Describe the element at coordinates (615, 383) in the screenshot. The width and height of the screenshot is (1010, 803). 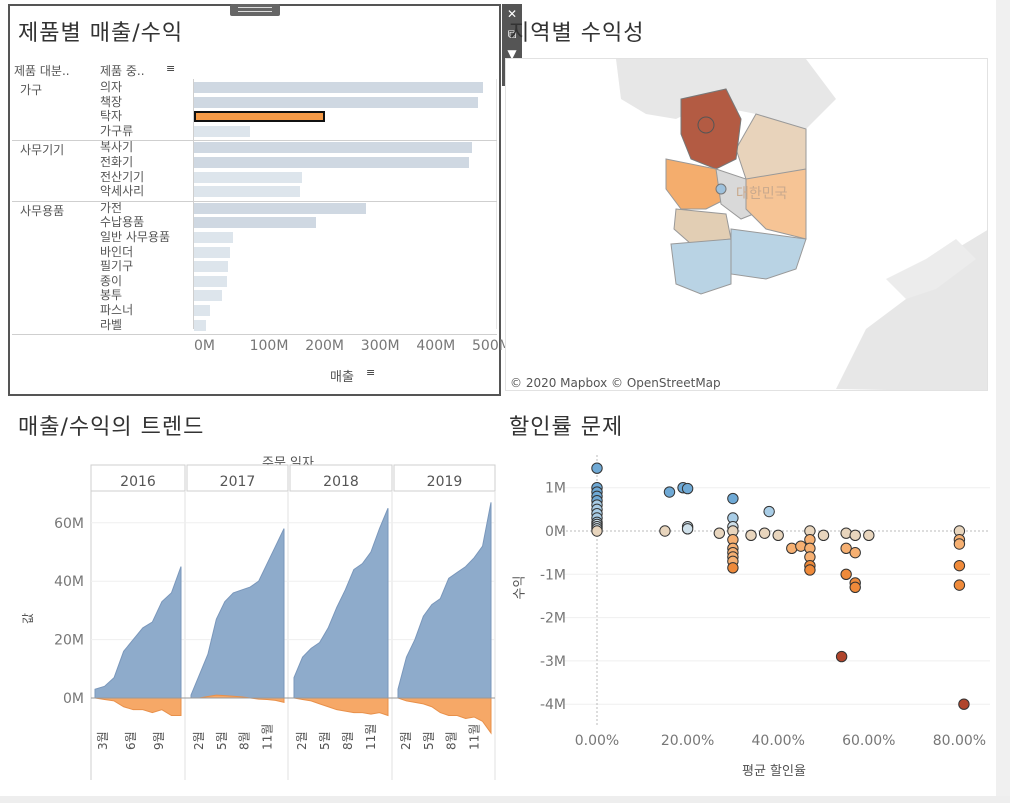
I see `map-credit: © 2020 Mapbox © OpenStreetMap` at that location.